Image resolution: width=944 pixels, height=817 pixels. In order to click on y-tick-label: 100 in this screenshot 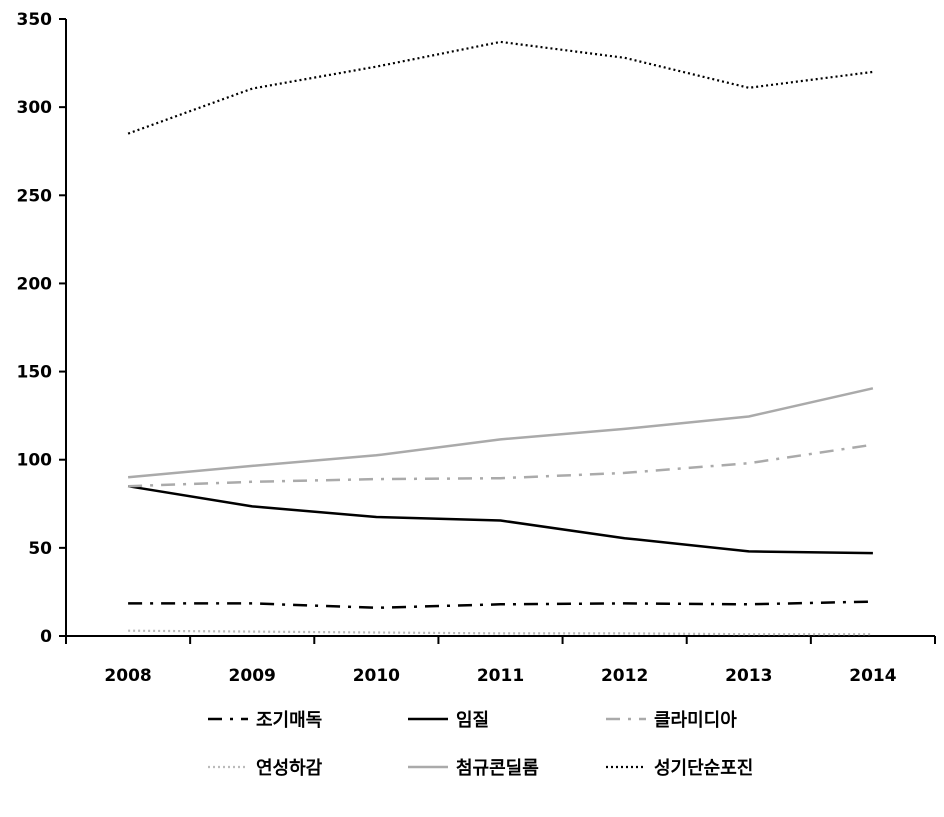, I will do `click(35, 461)`.